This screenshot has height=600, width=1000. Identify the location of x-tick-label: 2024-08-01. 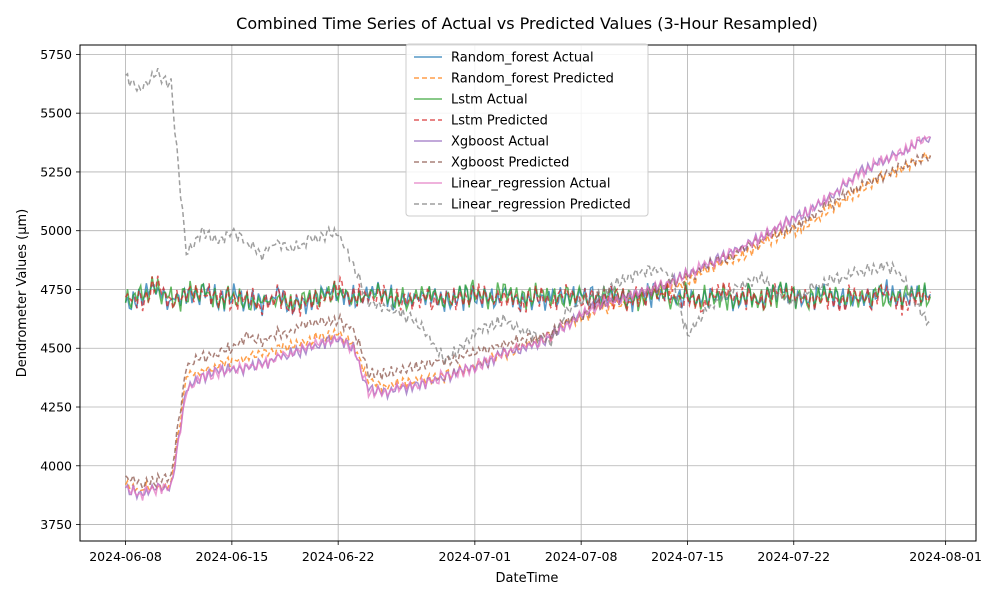
(945, 556).